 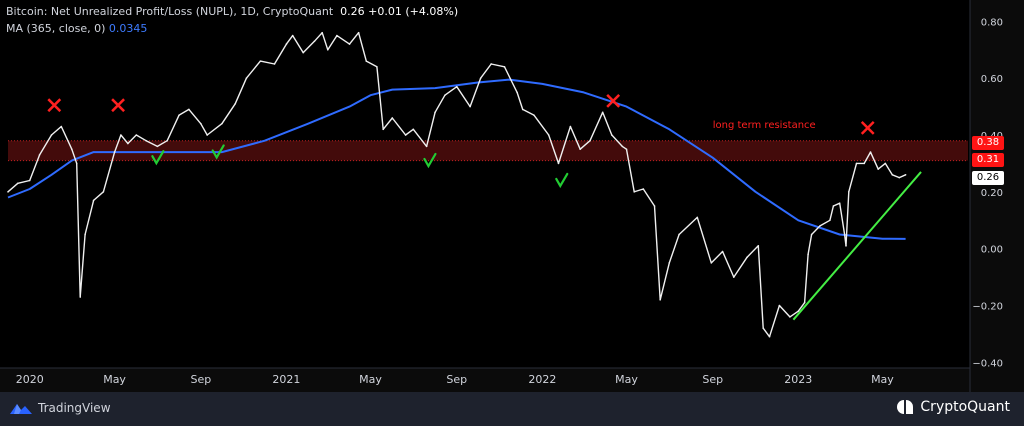 I want to click on resistance-label: long term resistance, so click(x=764, y=125).